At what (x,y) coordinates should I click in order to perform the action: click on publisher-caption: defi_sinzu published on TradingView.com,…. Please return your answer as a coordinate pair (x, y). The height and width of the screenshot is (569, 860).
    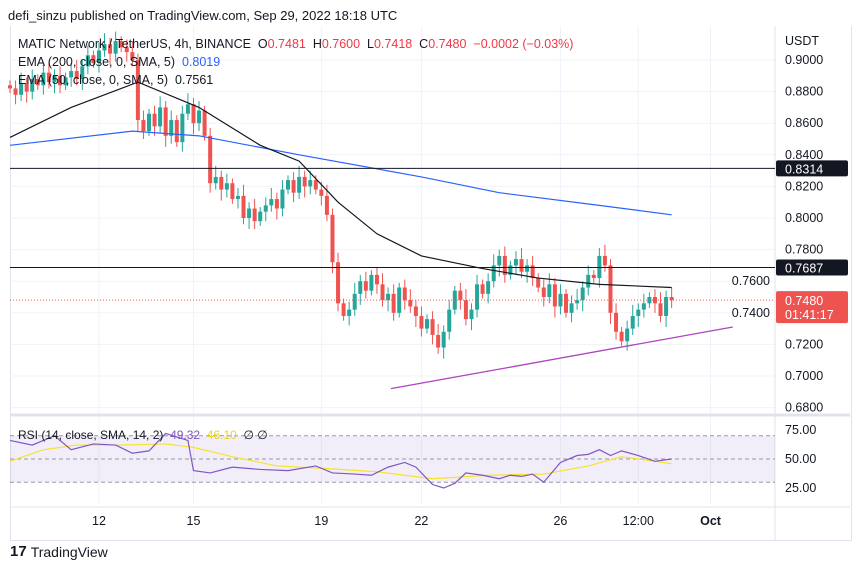
    Looking at the image, I should click on (203, 15).